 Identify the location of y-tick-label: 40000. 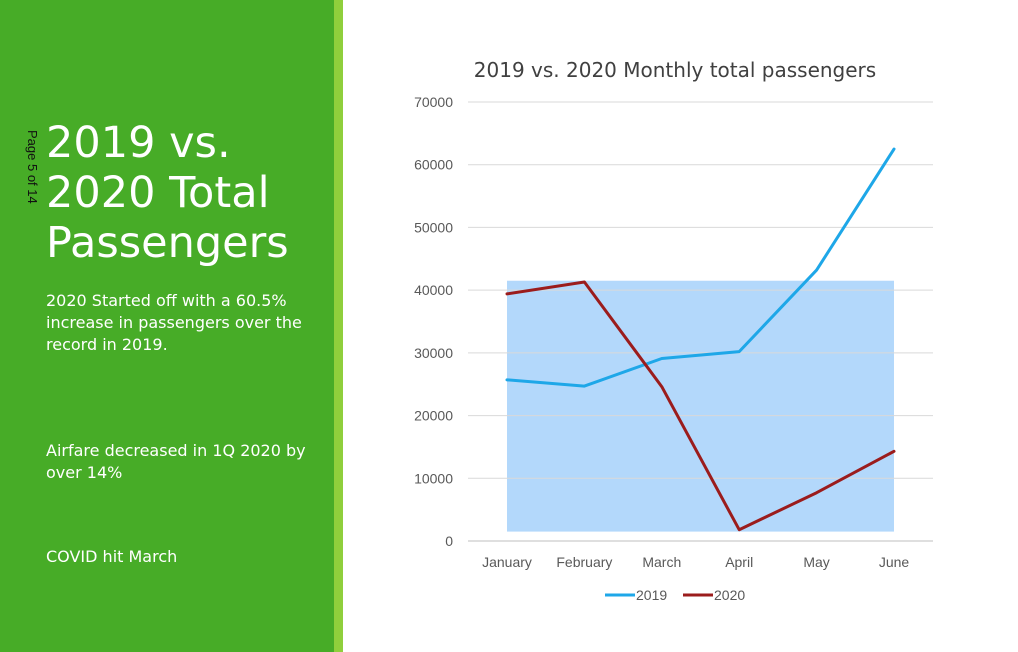
(433, 290).